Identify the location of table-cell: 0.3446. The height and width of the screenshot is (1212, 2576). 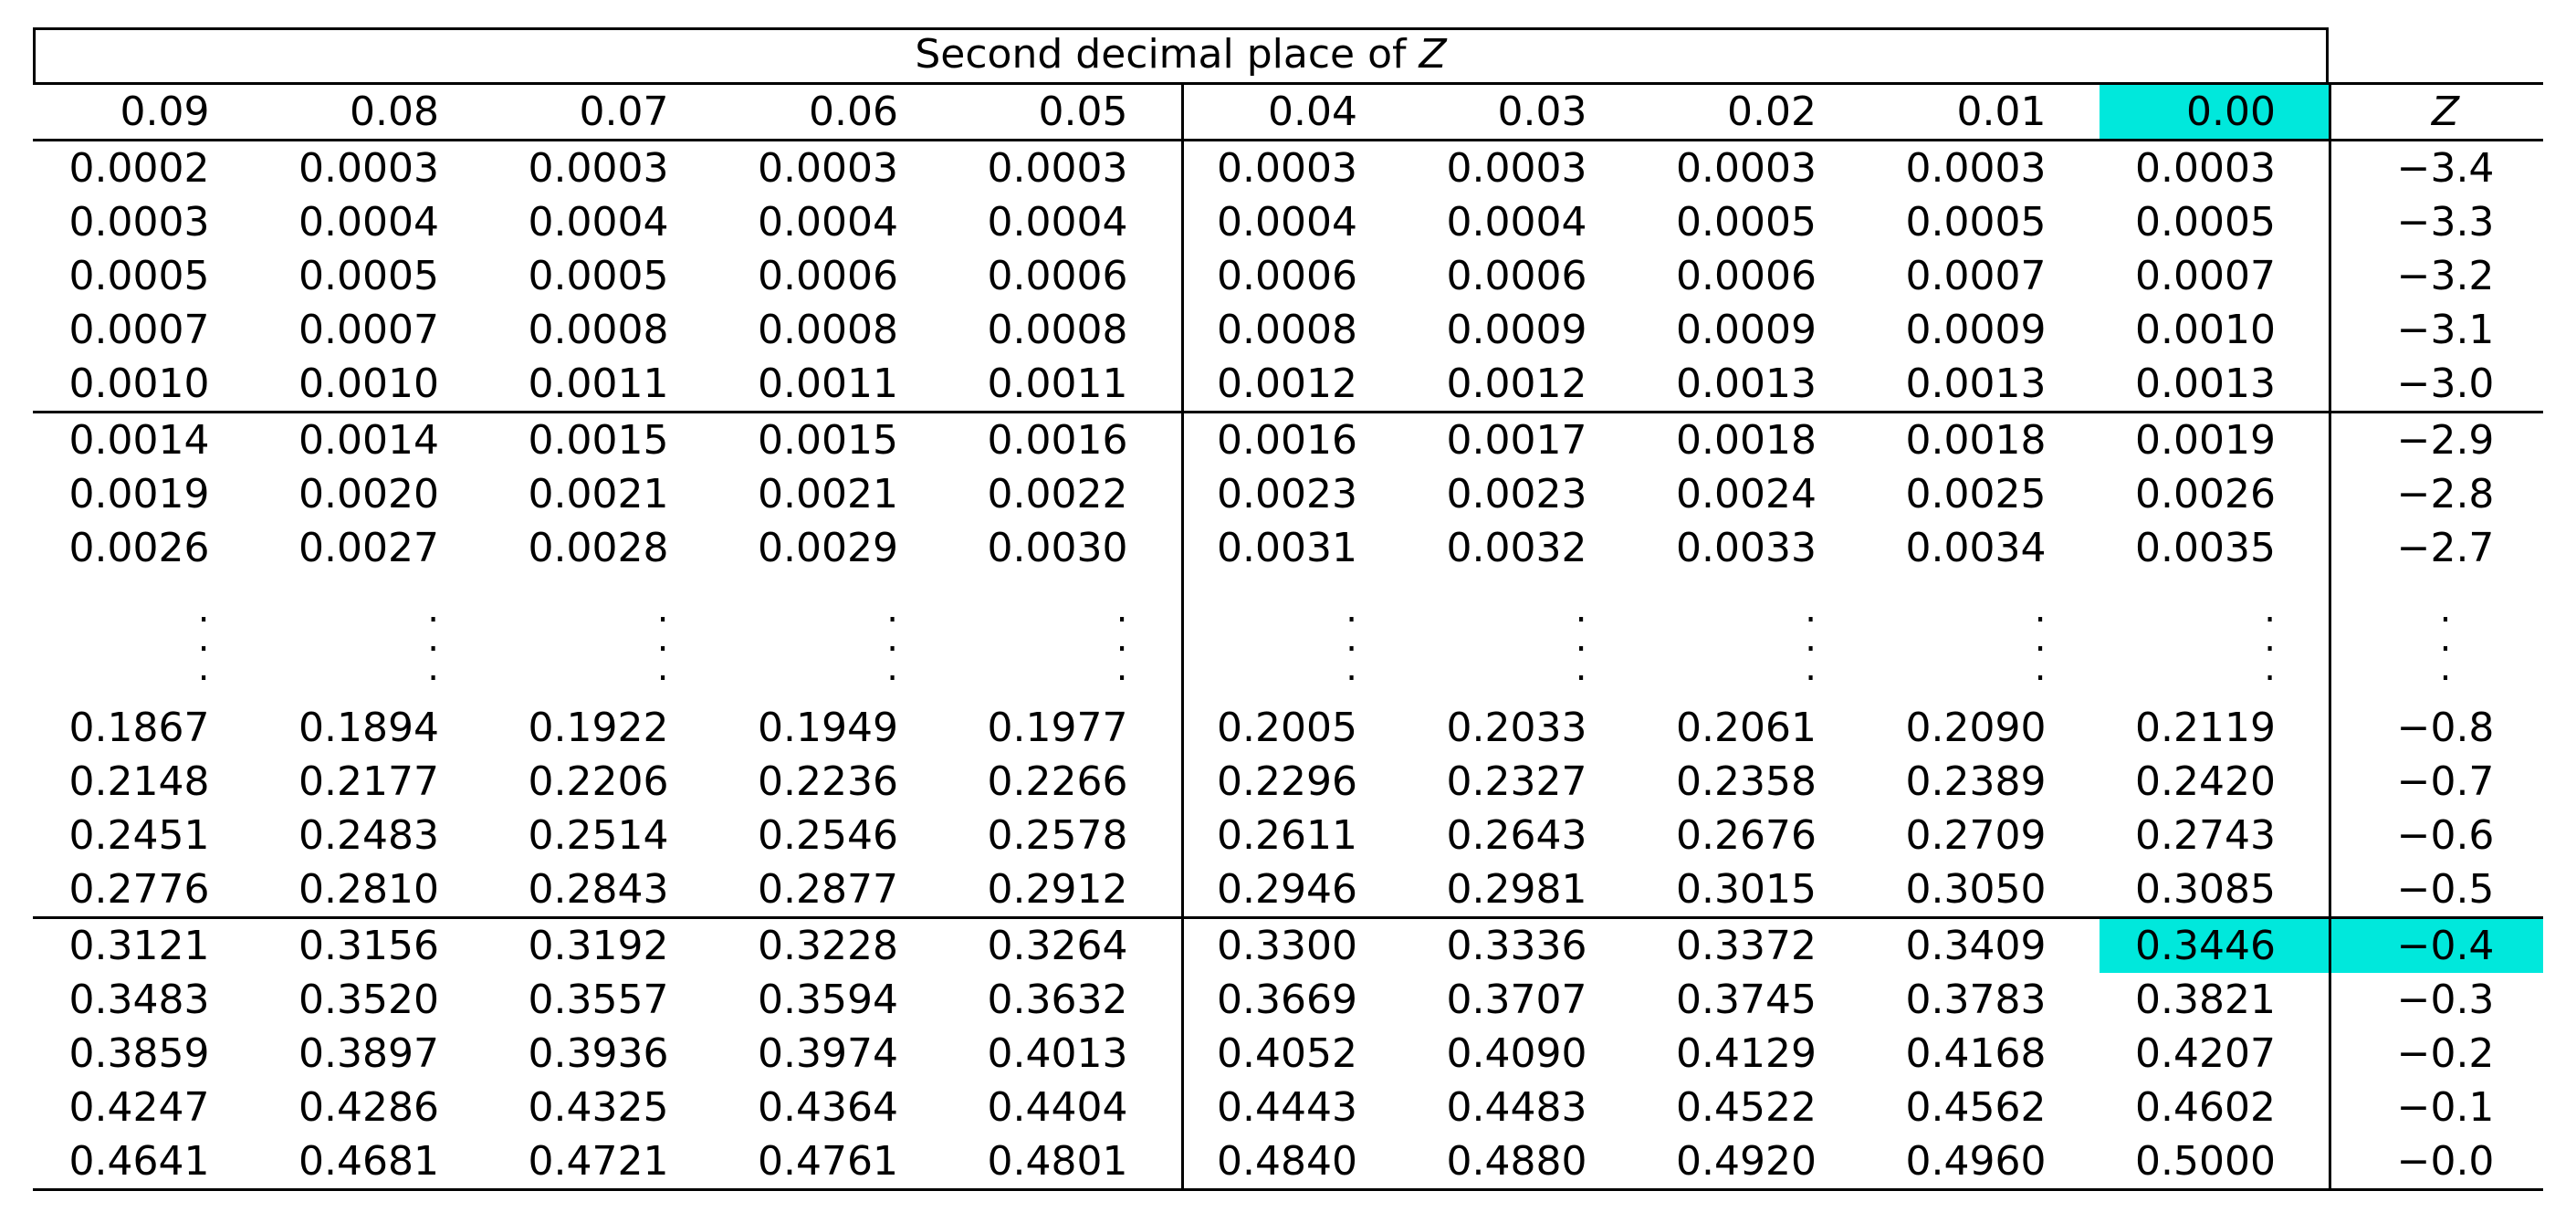
(2214, 946).